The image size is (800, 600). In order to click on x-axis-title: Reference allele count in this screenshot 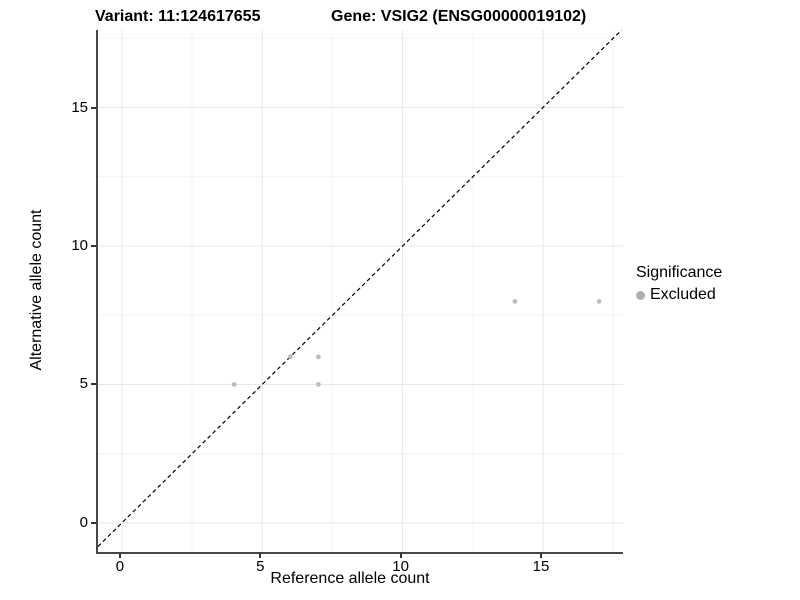, I will do `click(350, 578)`.